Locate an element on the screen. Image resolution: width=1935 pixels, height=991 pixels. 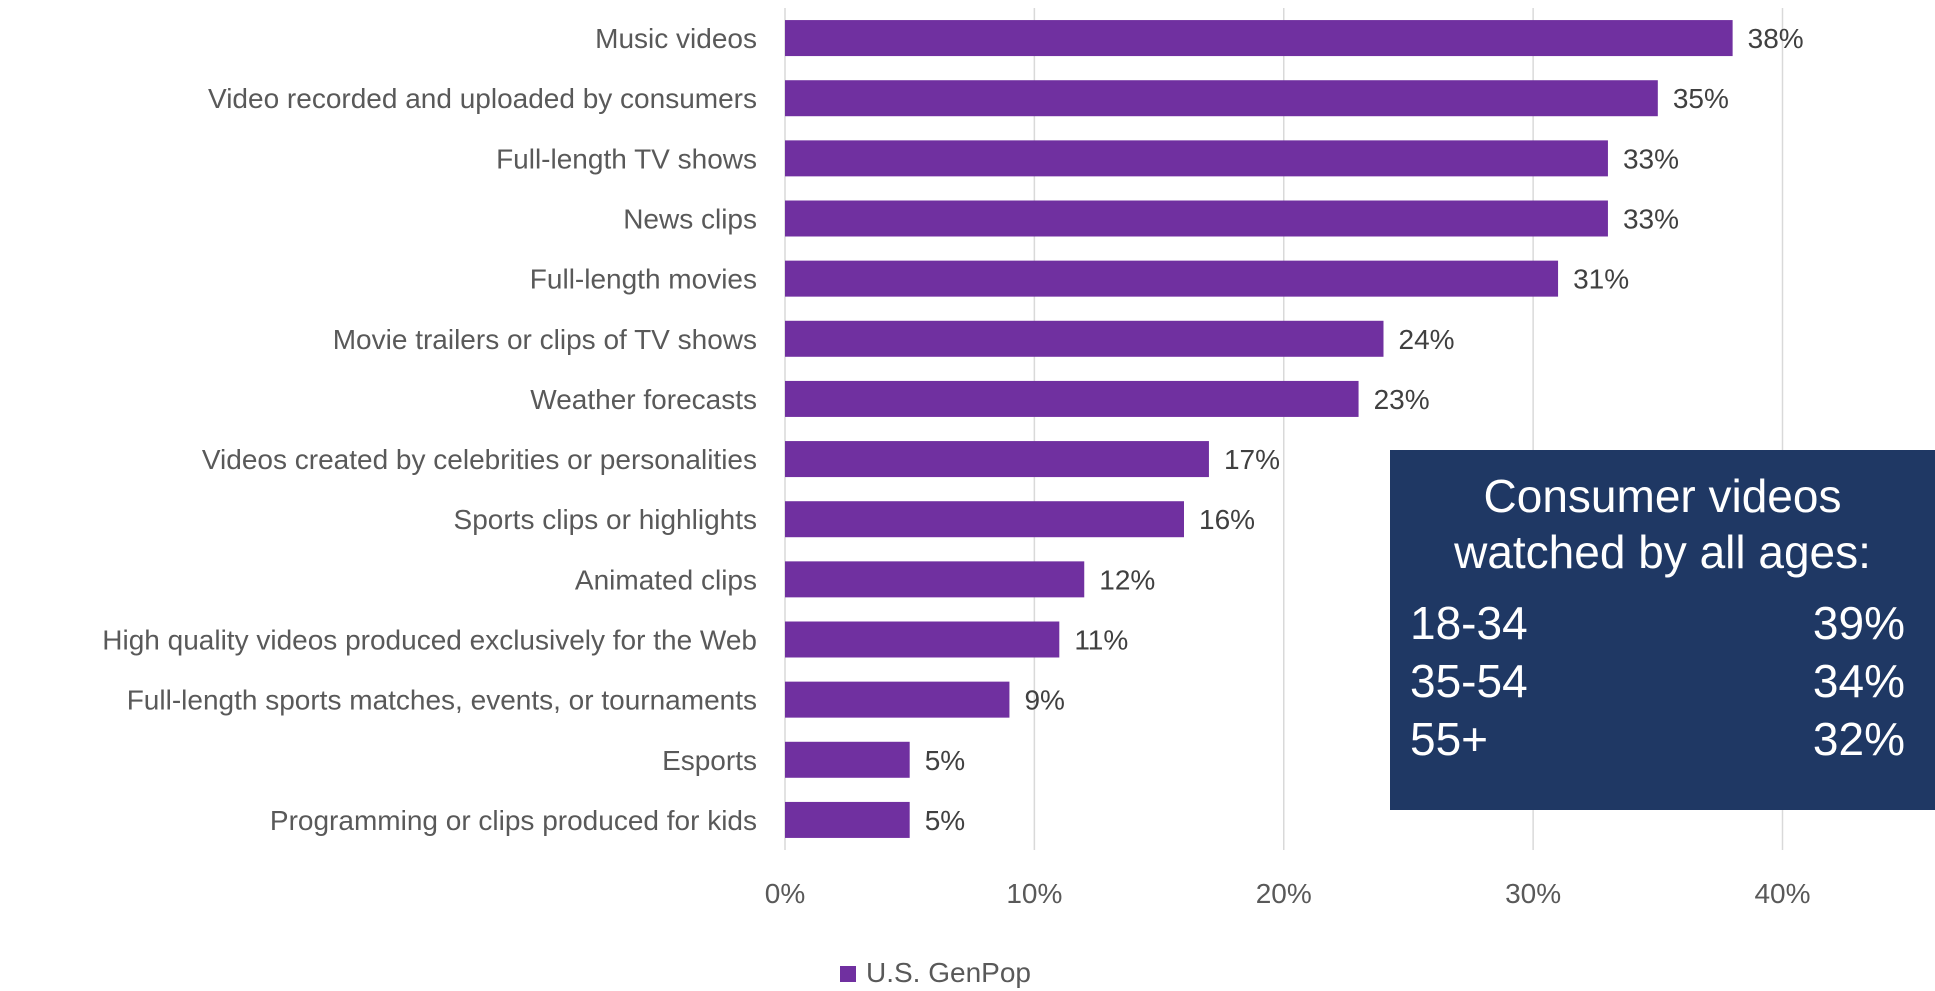
x-tick-label: 30% is located at coordinates (1533, 893).